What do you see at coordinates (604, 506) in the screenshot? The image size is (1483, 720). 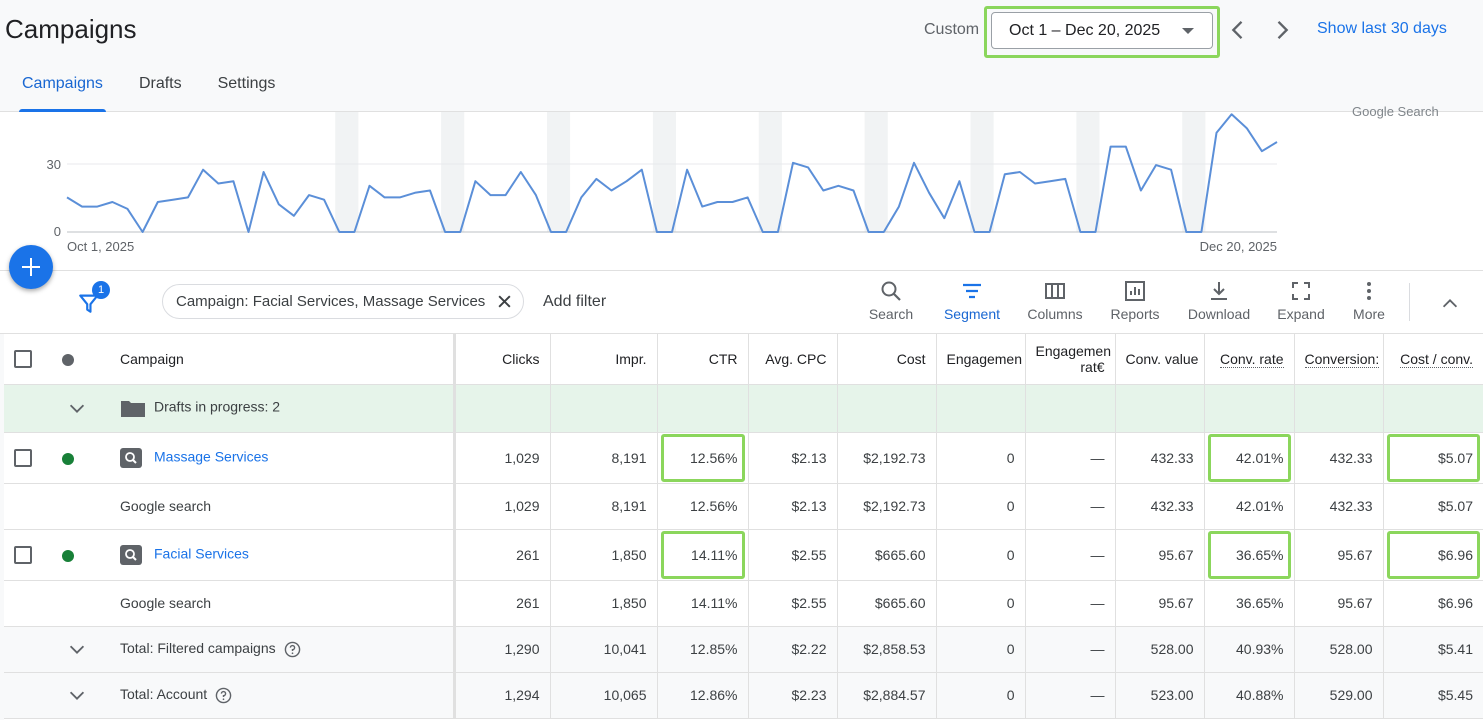 I see `cell-impr: 8,191` at bounding box center [604, 506].